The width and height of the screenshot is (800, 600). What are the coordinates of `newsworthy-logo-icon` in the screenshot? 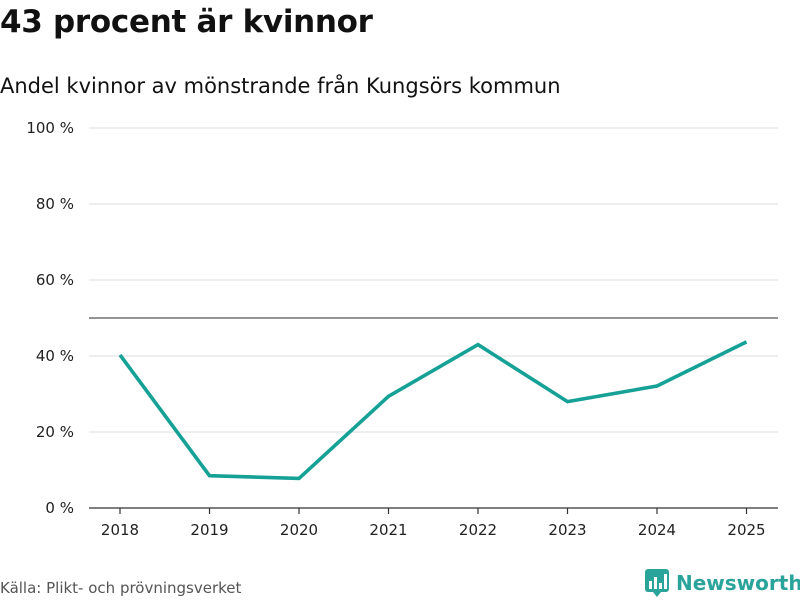 It's located at (657, 583).